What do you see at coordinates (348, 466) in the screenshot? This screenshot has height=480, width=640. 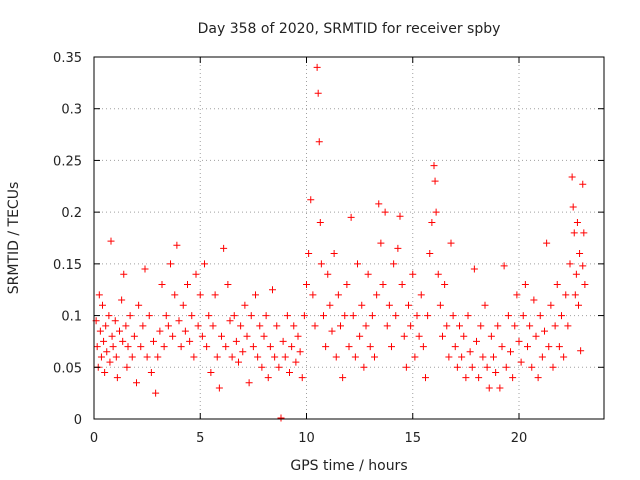 I see `x-axis-label: GPS time / hours` at bounding box center [348, 466].